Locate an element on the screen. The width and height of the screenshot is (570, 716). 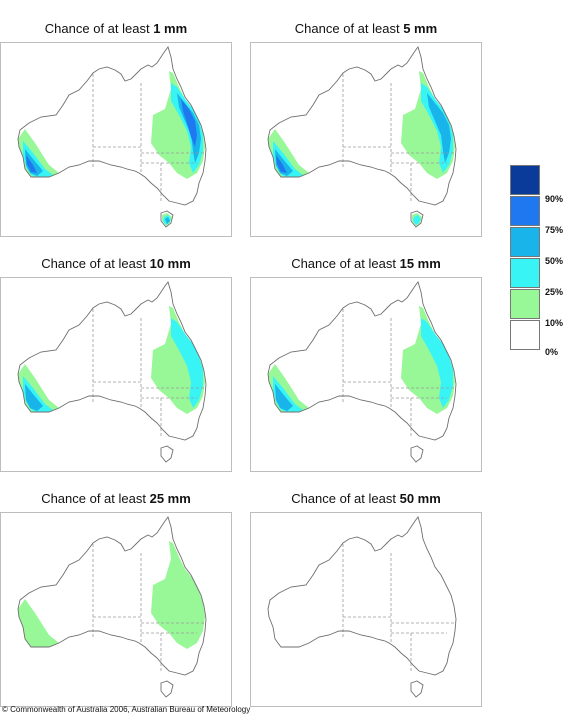
panel-title: Chance of at least 25 mm is located at coordinates (116, 500).